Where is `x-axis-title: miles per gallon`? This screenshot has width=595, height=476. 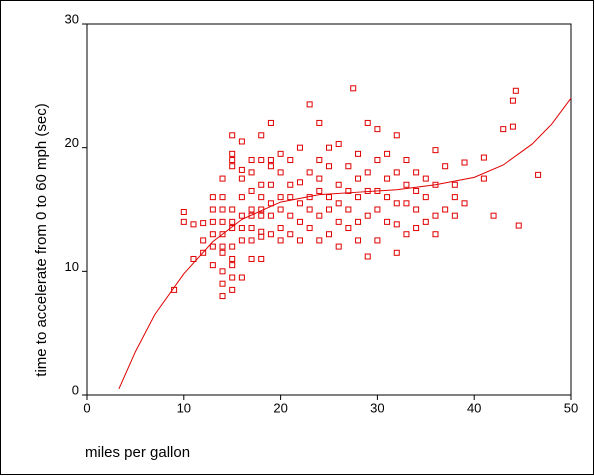
x-axis-title: miles per gallon is located at coordinates (137, 452).